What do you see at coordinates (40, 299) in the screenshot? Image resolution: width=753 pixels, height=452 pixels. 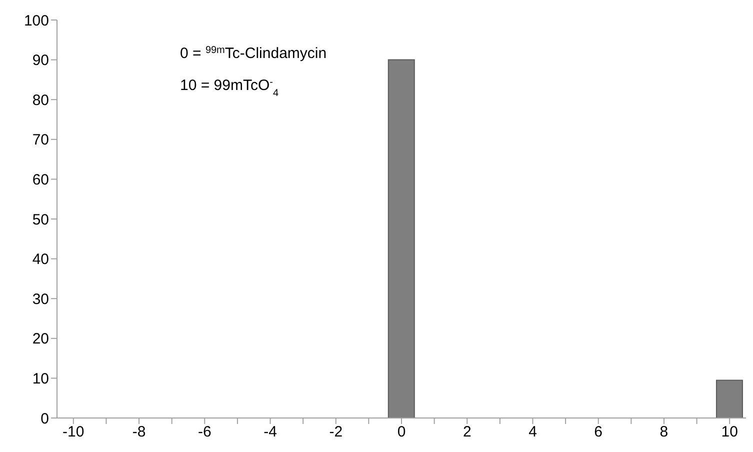 I see `y-tick-label: 30` at bounding box center [40, 299].